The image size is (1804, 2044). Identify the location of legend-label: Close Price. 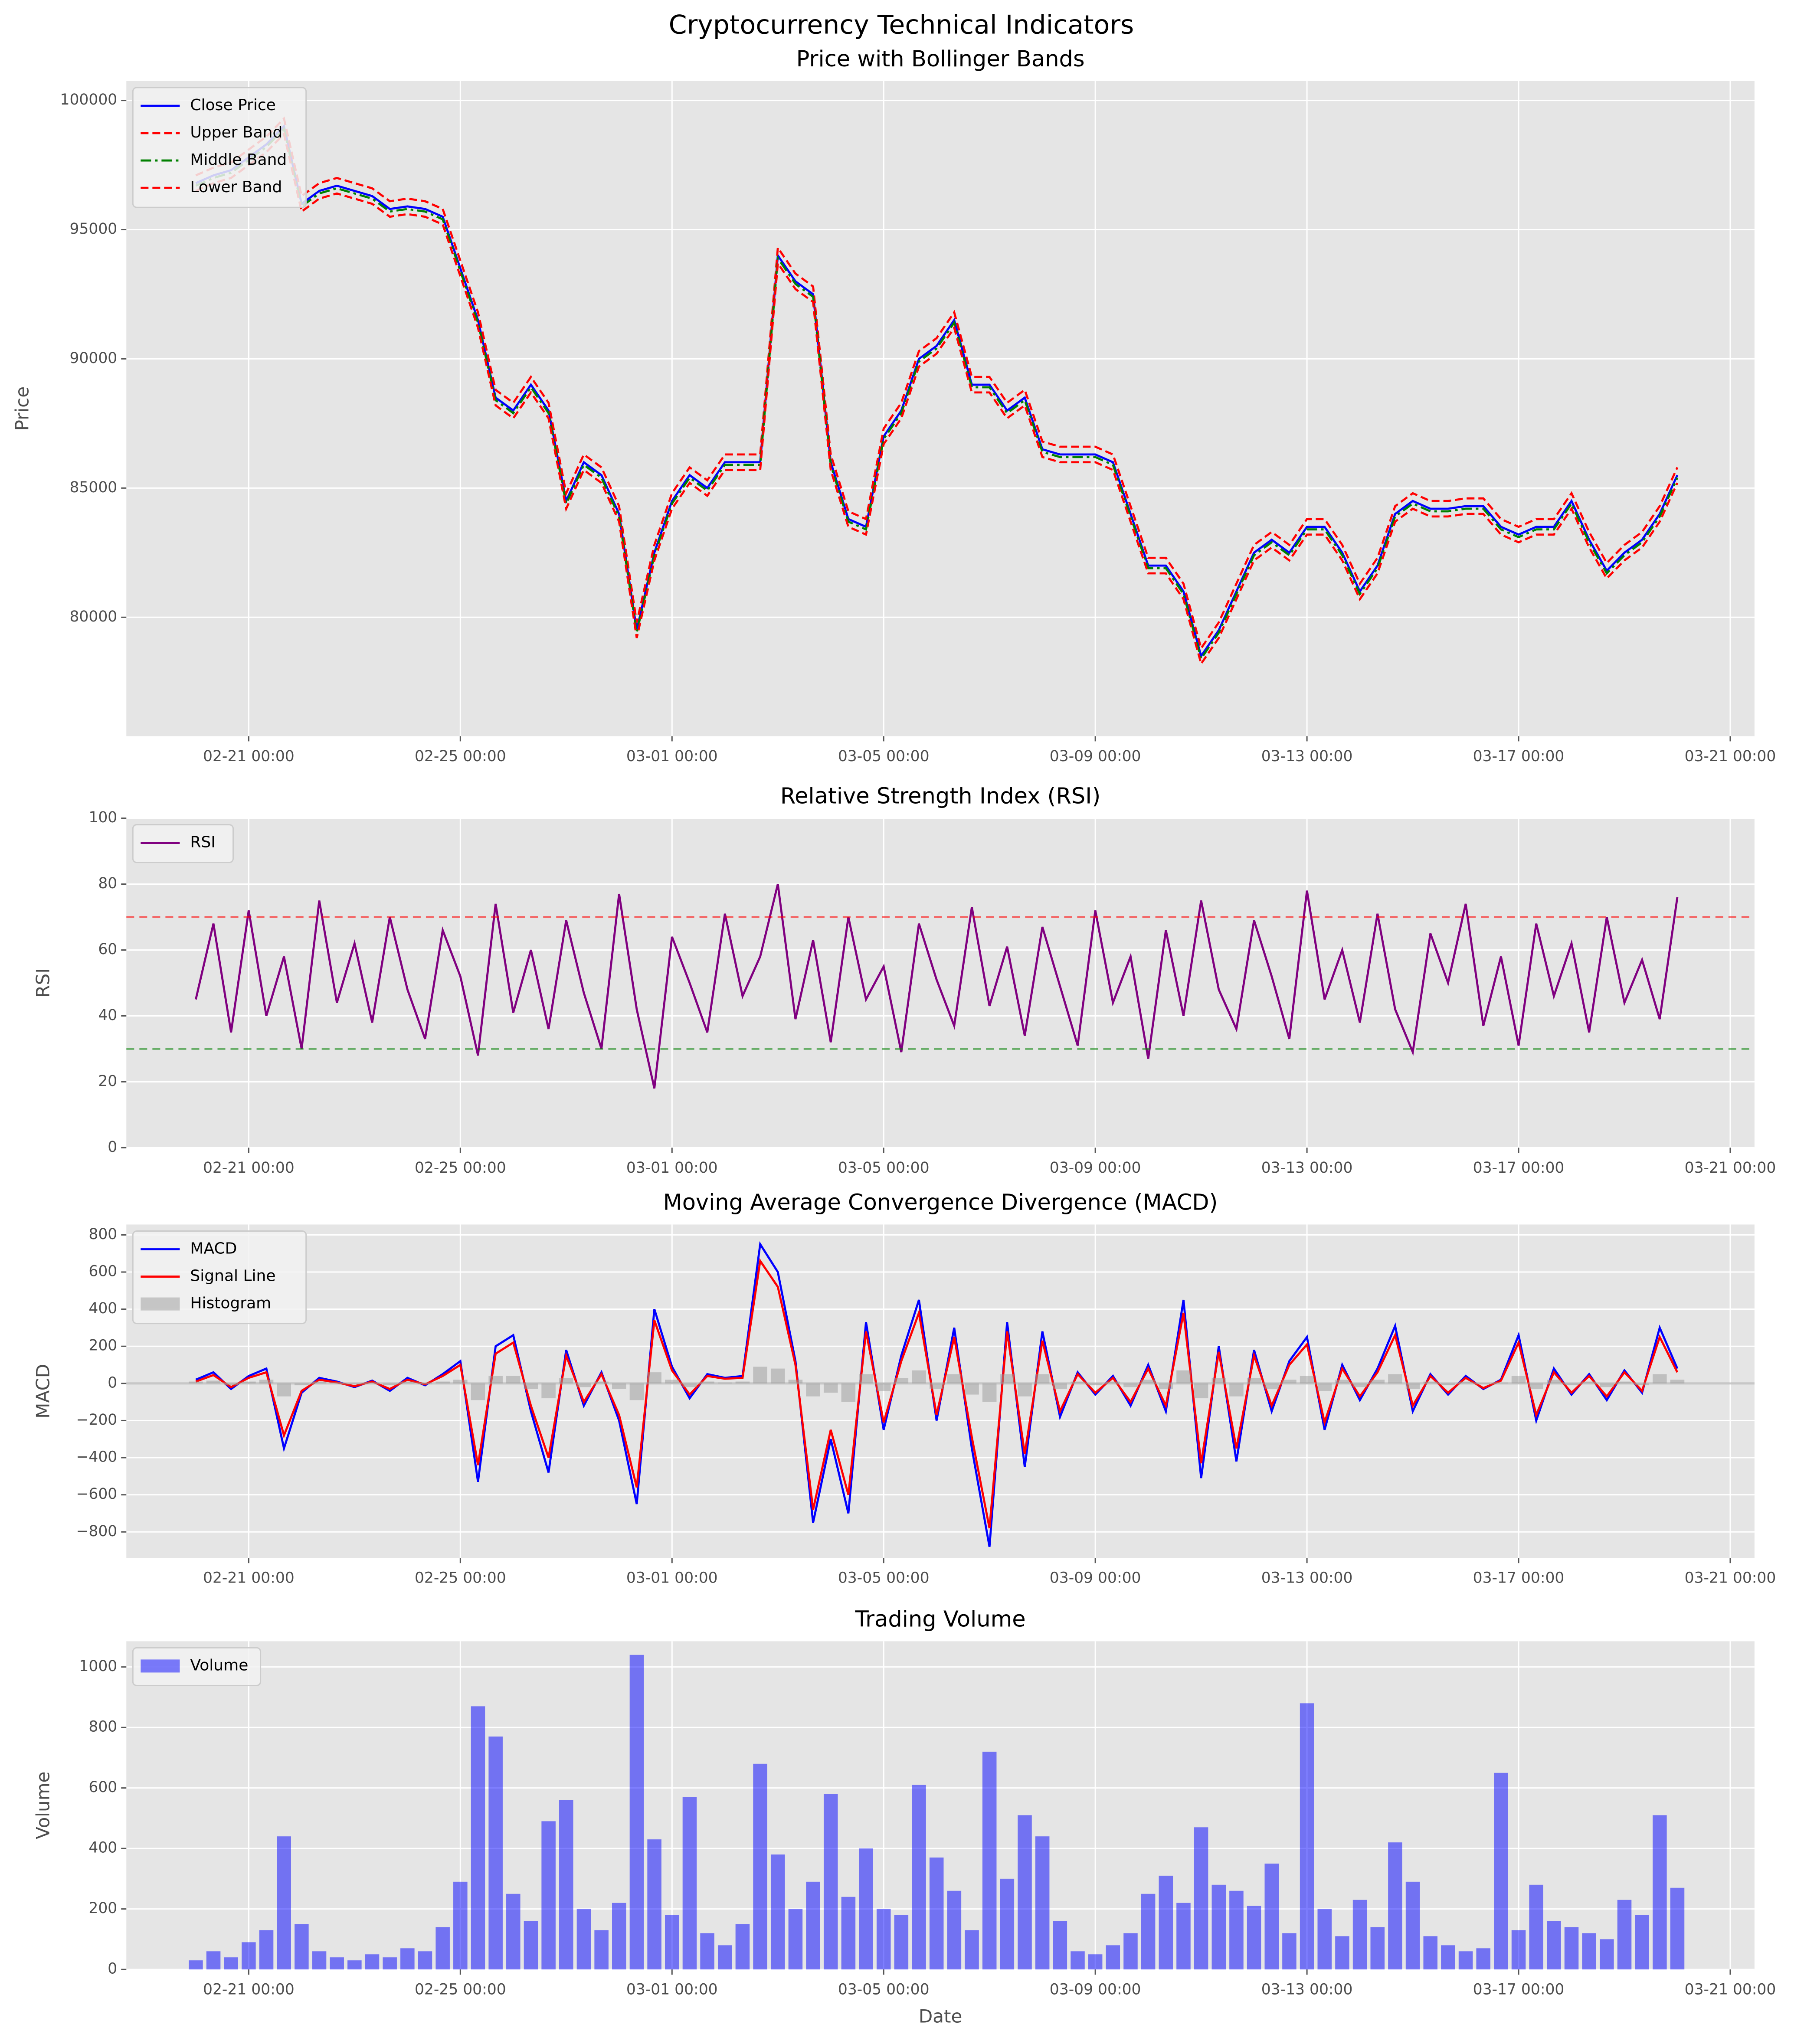
(233, 105).